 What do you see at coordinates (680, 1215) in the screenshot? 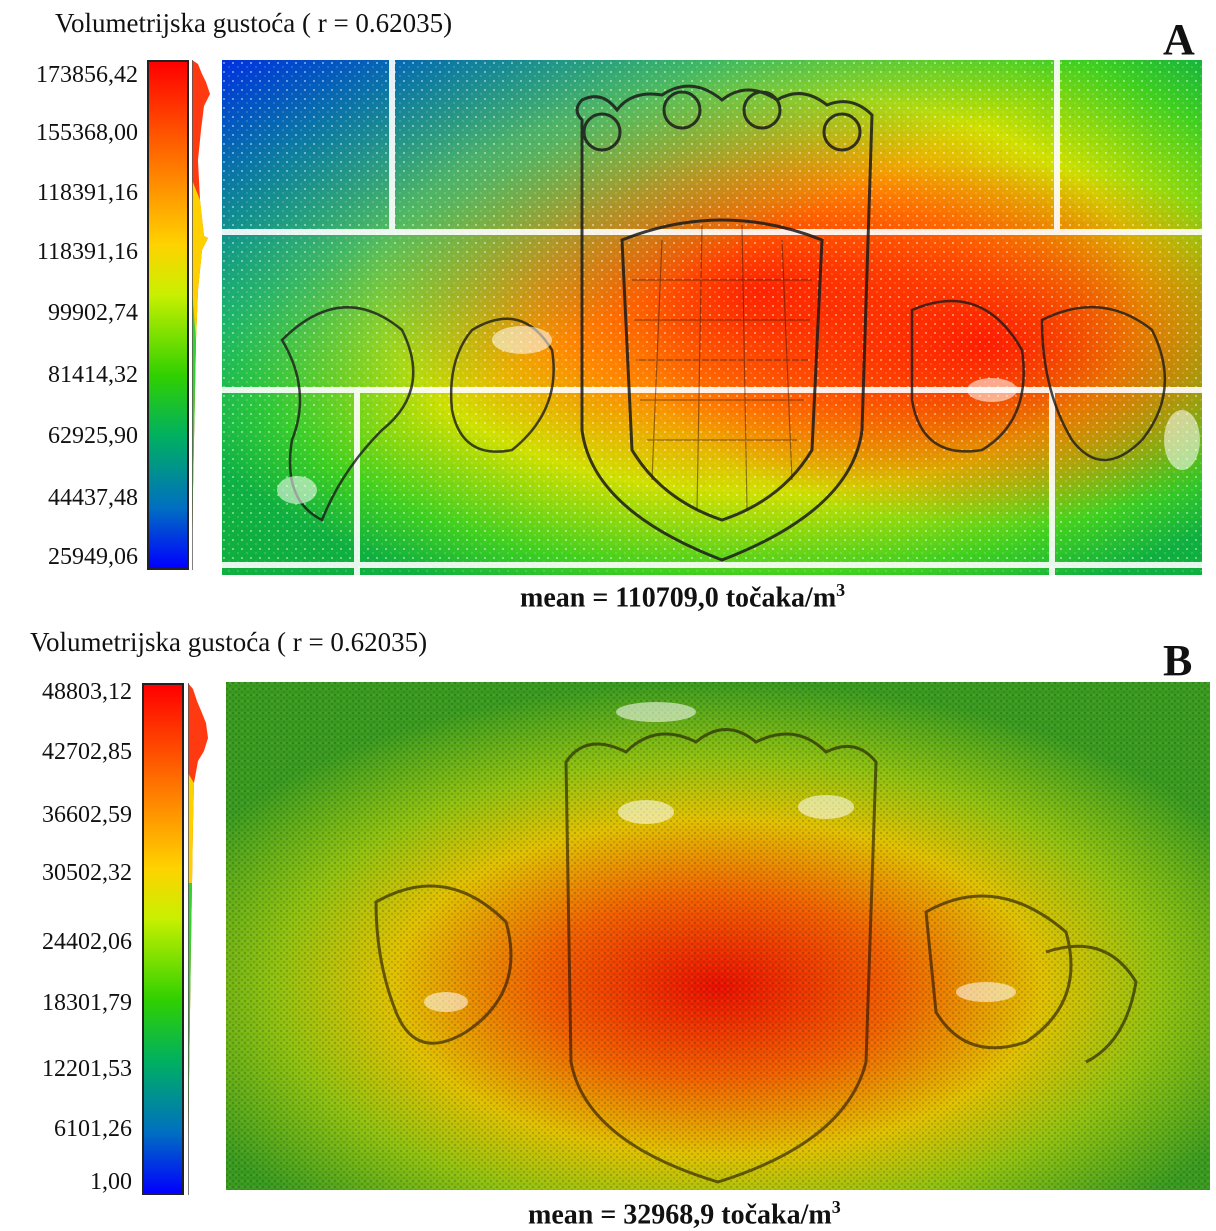
I see `panel-b-mean-text: mean = 32968,9 točaka/m` at bounding box center [680, 1215].